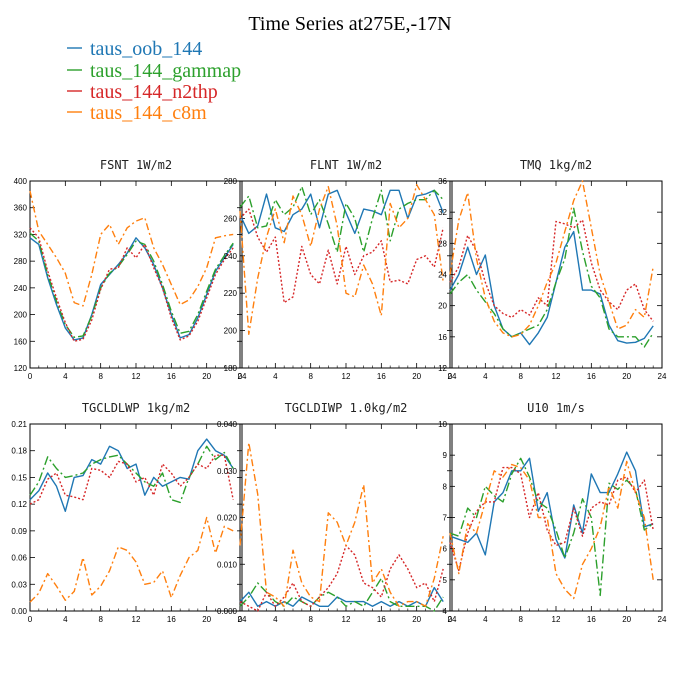 This screenshot has height=700, width=700. What do you see at coordinates (21, 341) in the screenshot?
I see `y-tick-label: 160` at bounding box center [21, 341].